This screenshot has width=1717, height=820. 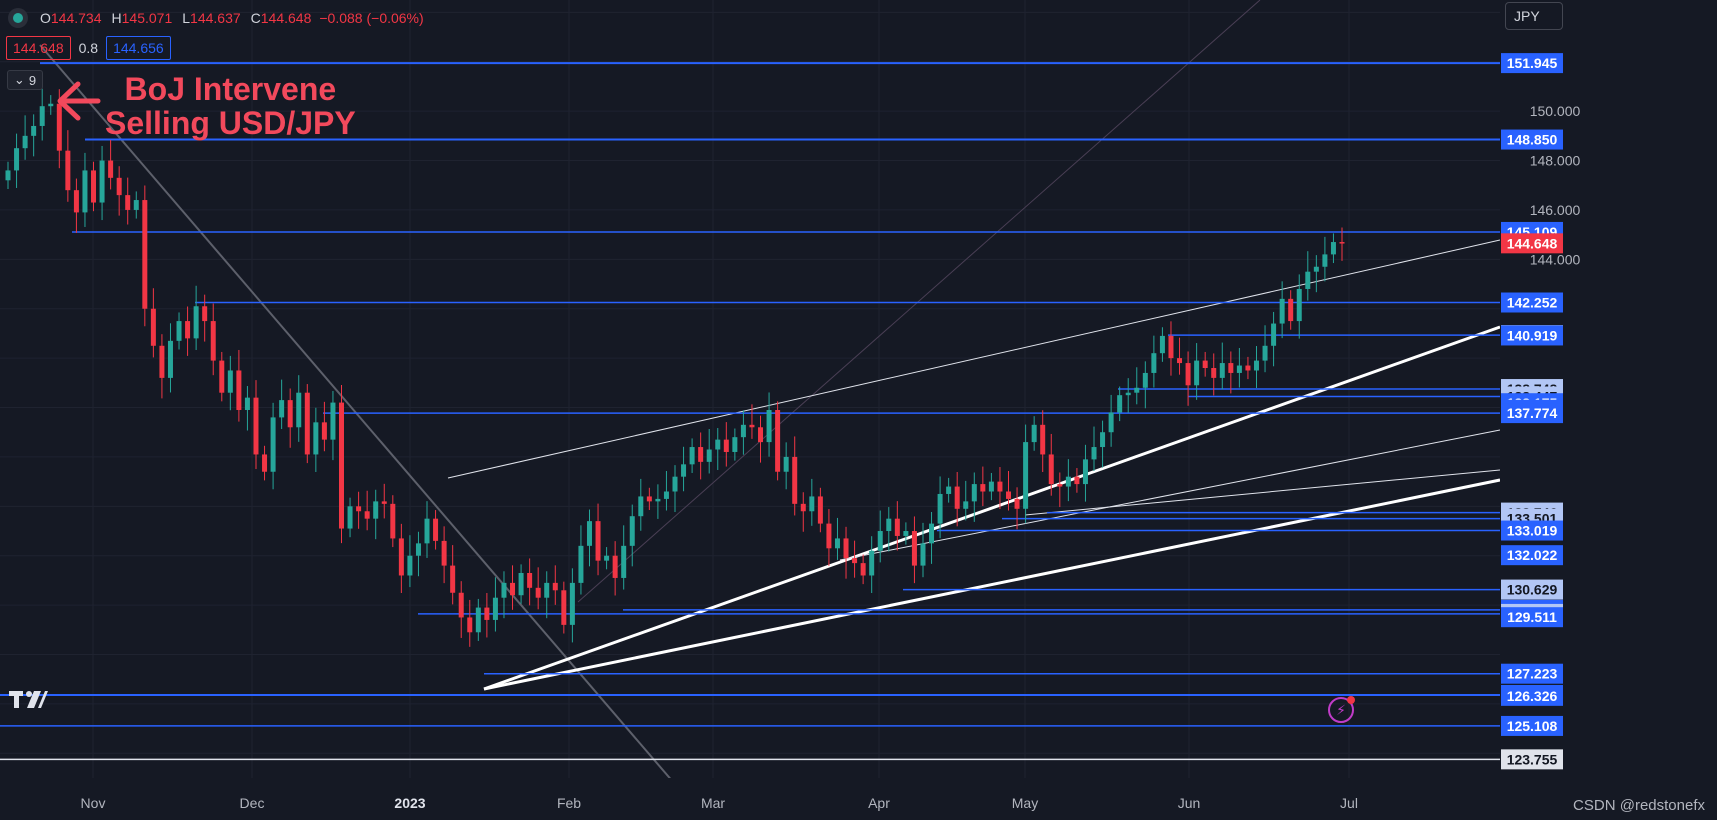 I want to click on spread-value: 0.8, so click(x=88, y=48).